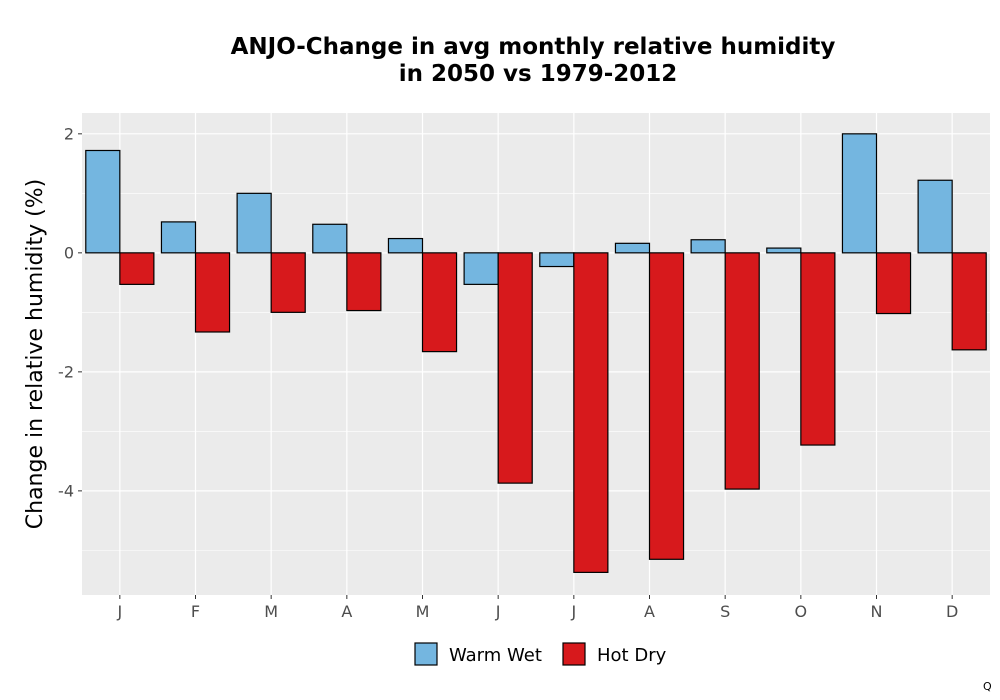 The height and width of the screenshot is (700, 1000). What do you see at coordinates (195, 611) in the screenshot?
I see `x-tick-label: F` at bounding box center [195, 611].